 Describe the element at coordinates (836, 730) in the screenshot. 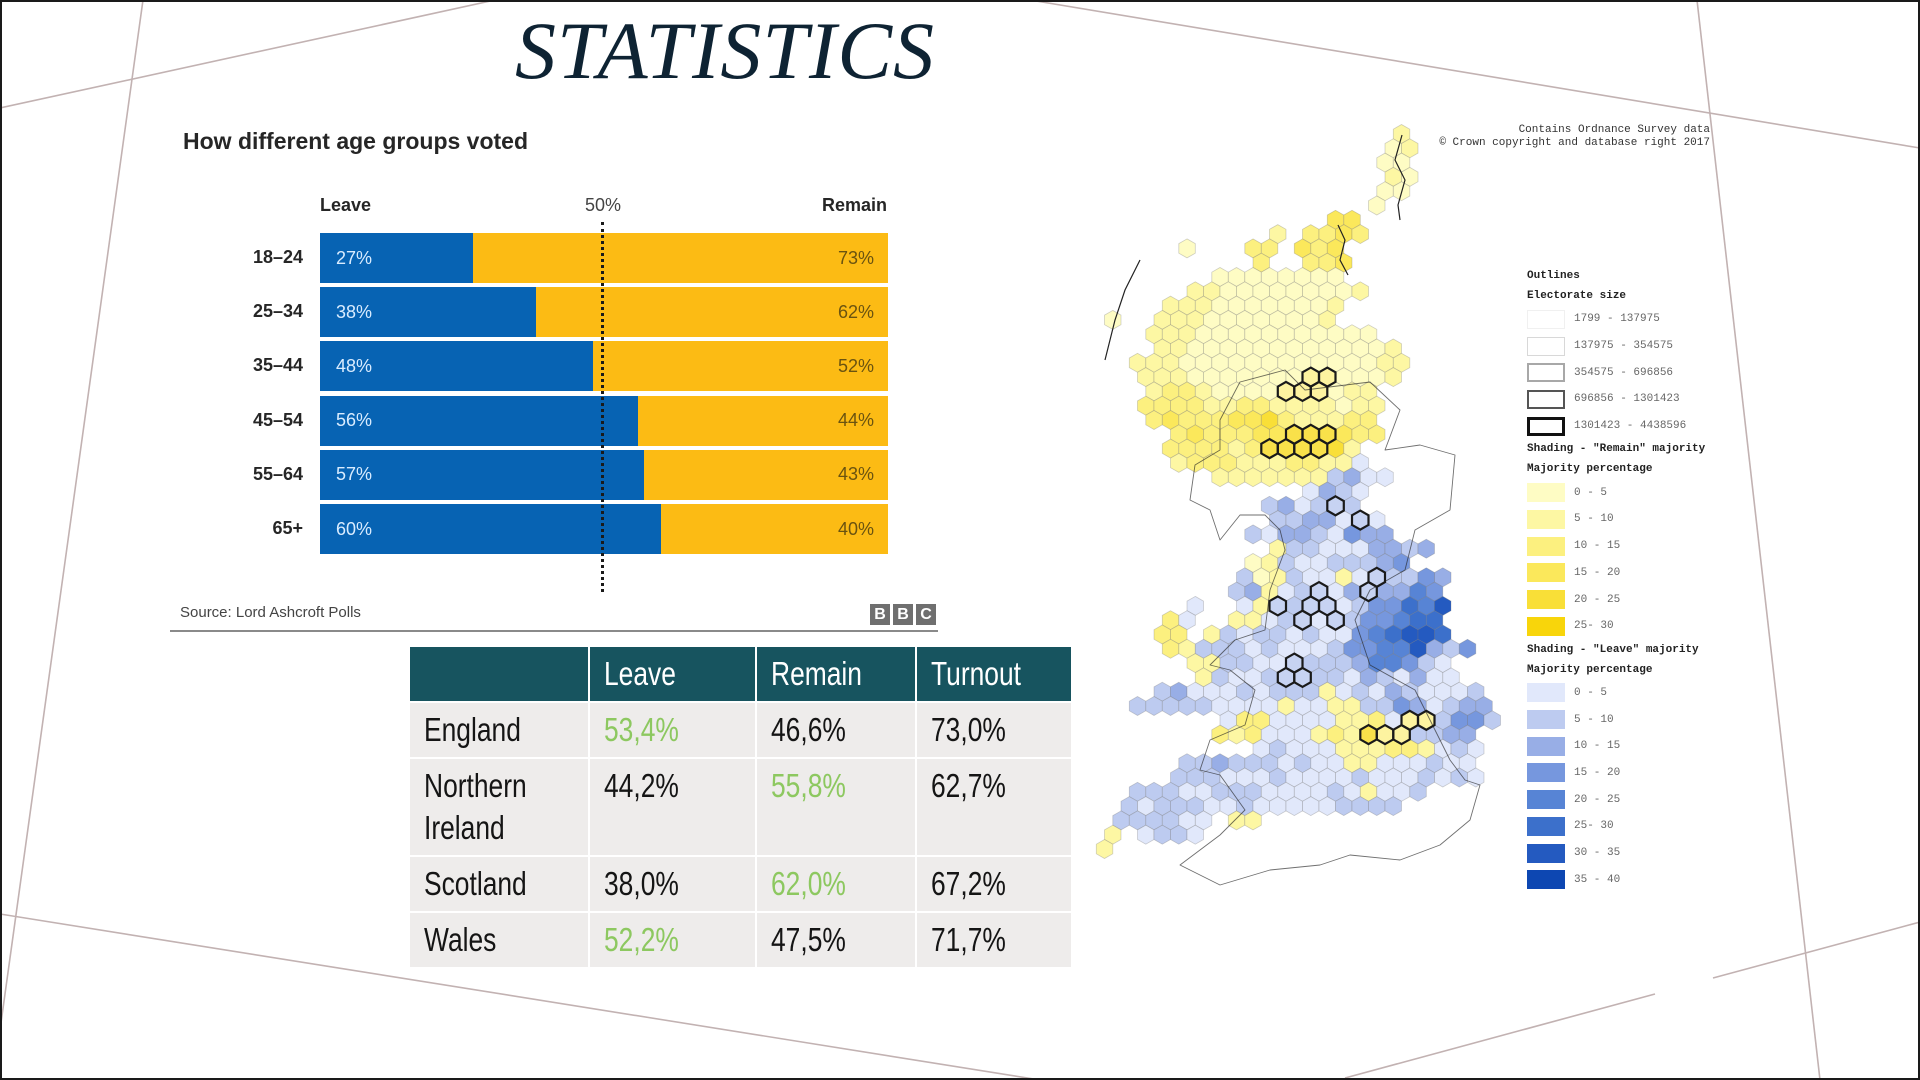

I see `cell-remain: 46,6%` at that location.